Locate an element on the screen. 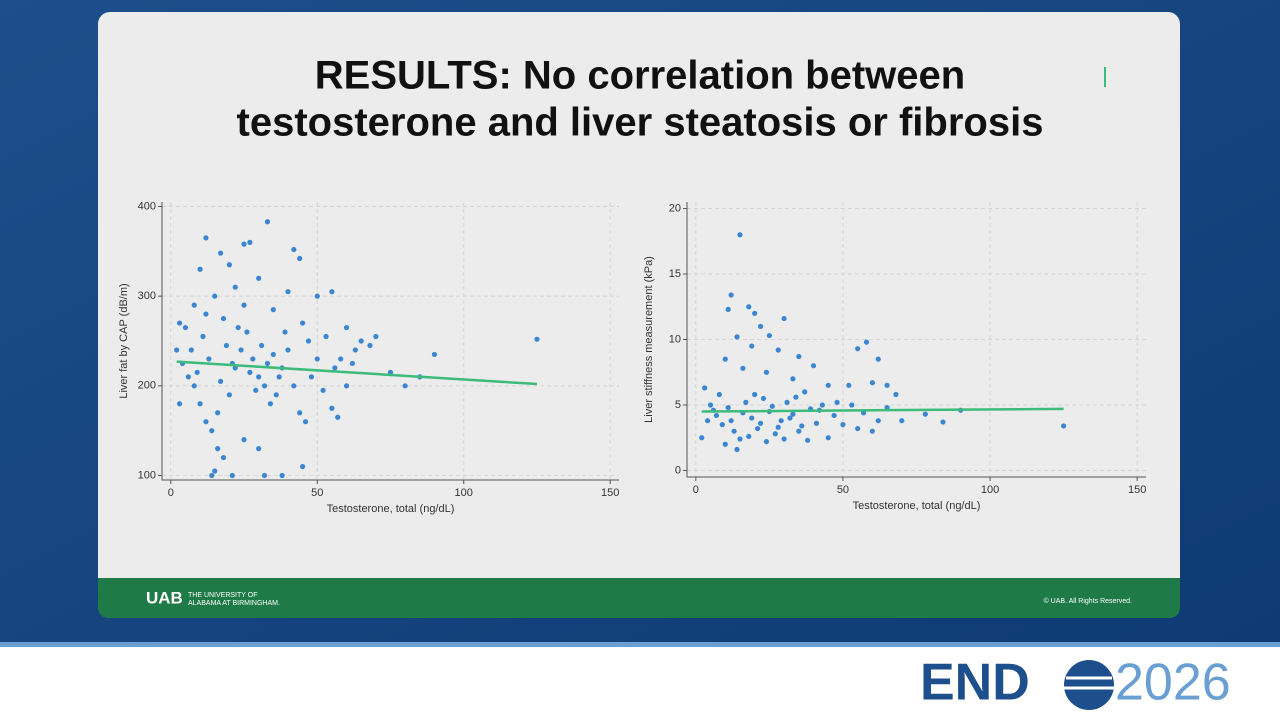  event-year: 2026 is located at coordinates (1173, 683).